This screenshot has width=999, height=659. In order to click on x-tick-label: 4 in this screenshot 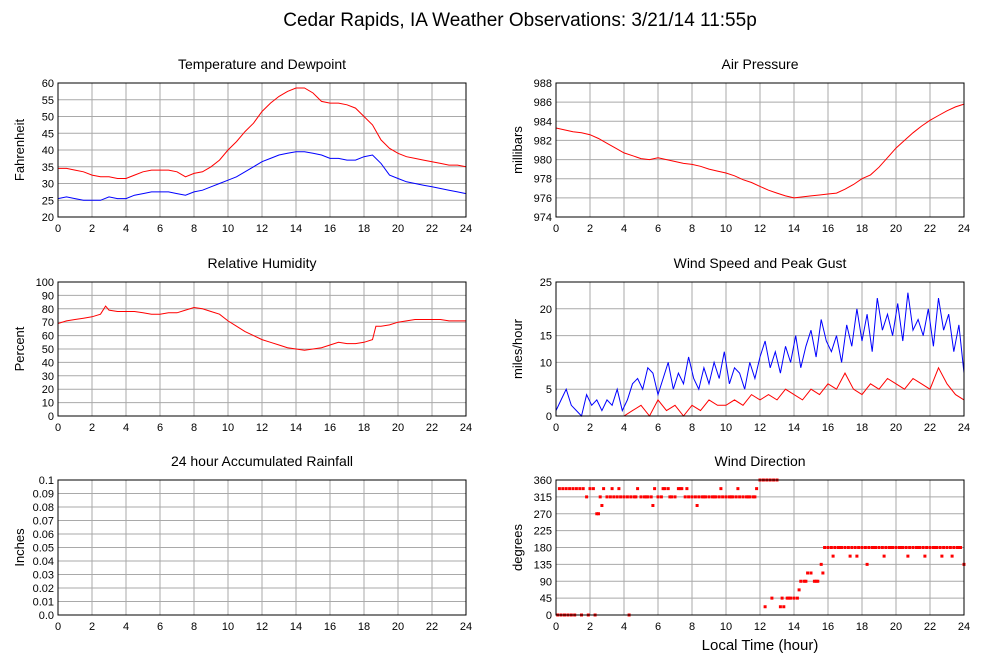, I will do `click(624, 627)`.